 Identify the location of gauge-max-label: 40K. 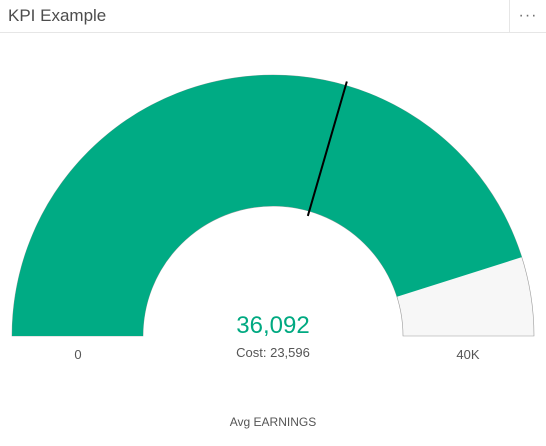
(468, 354).